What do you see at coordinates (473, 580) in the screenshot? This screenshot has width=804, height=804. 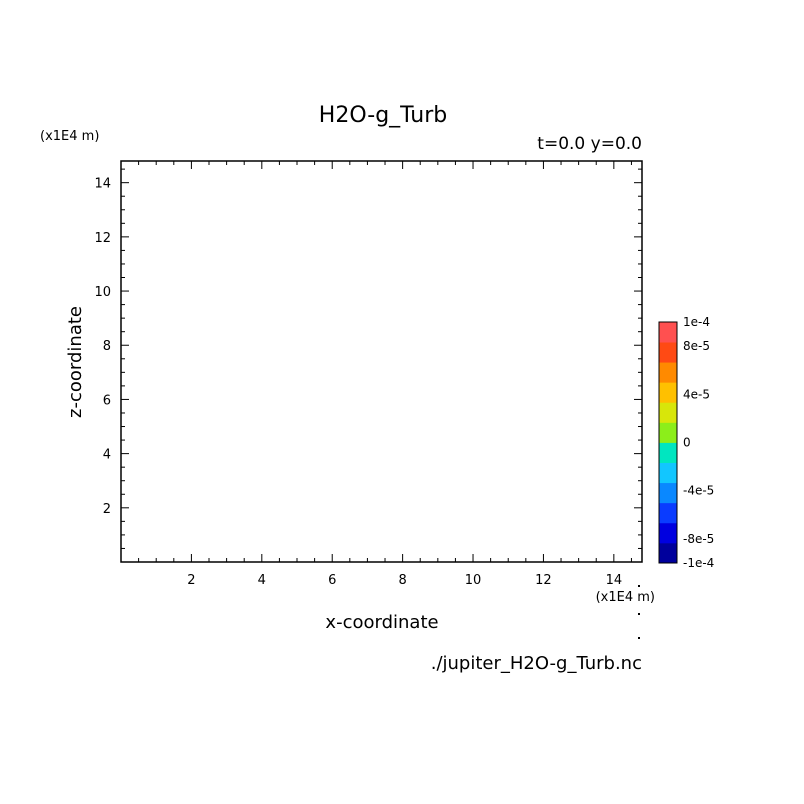 I see `x-tick-label: 10` at bounding box center [473, 580].